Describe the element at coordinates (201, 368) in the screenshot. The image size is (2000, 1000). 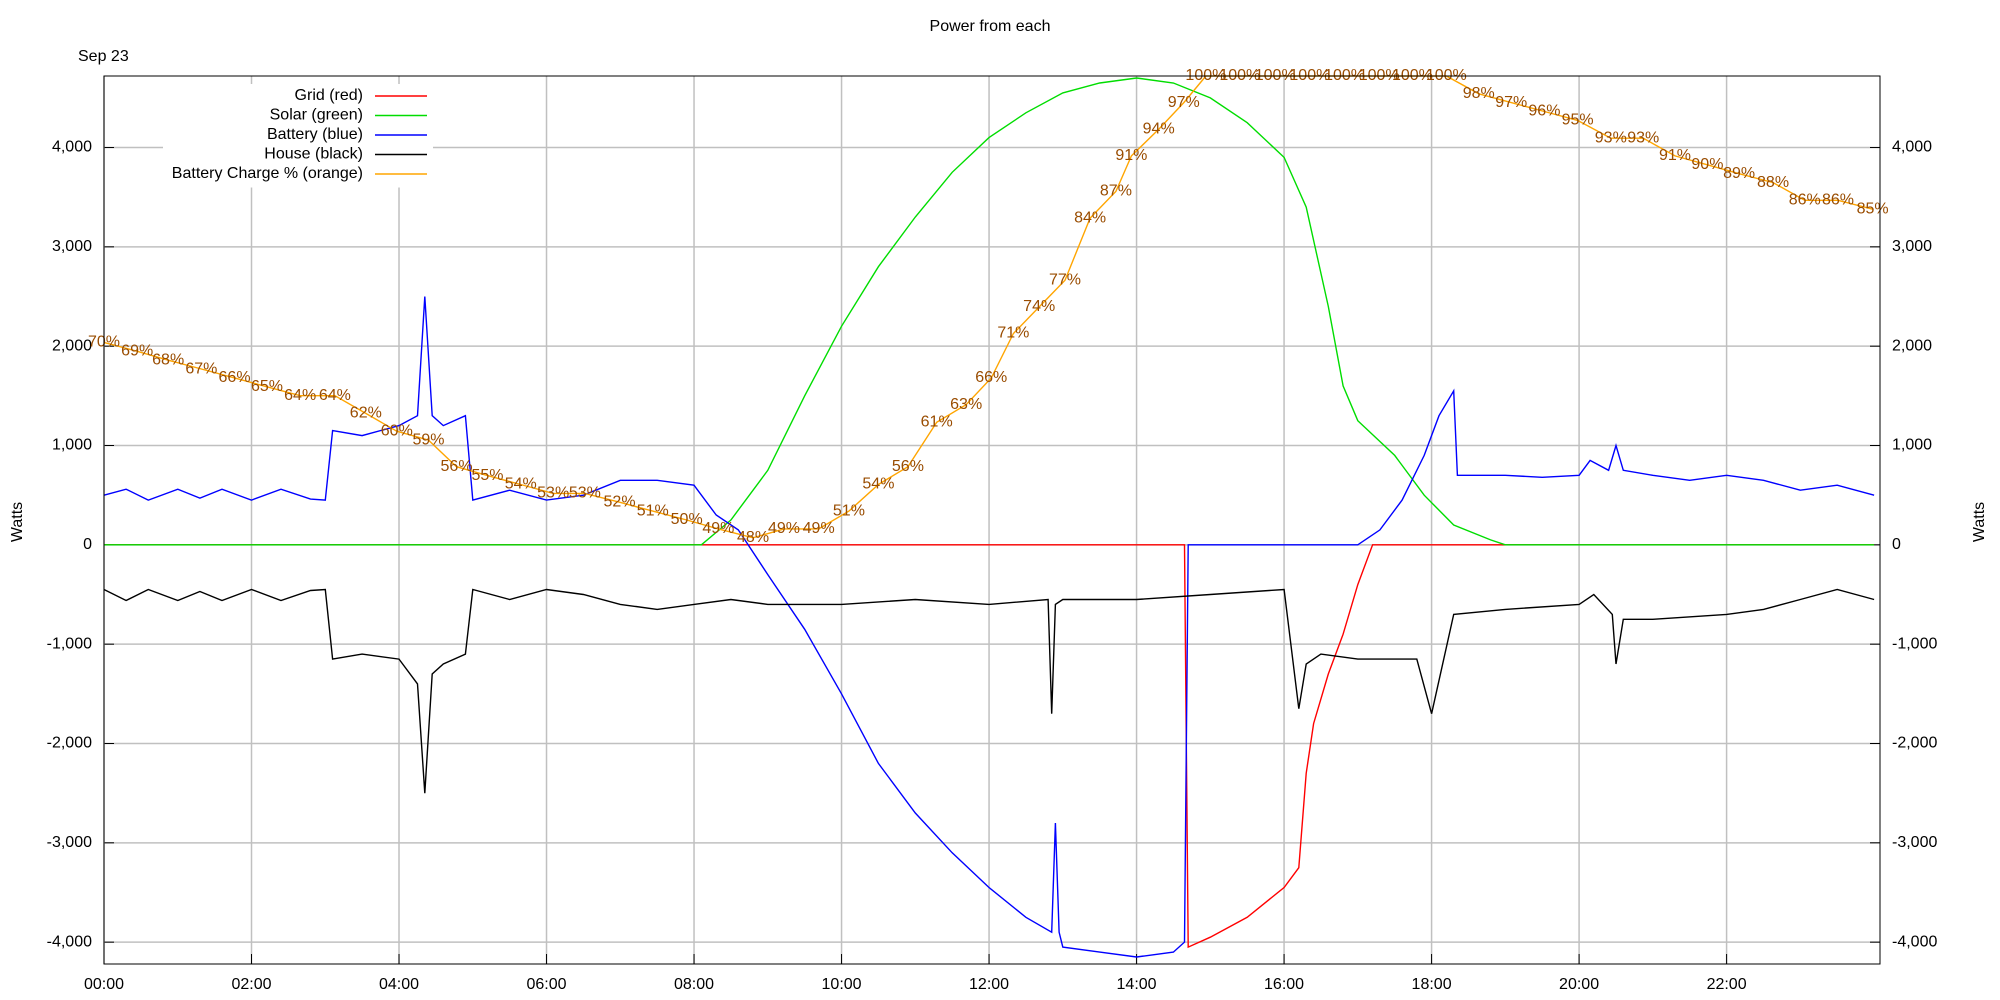
I see `data-label: 67%` at that location.